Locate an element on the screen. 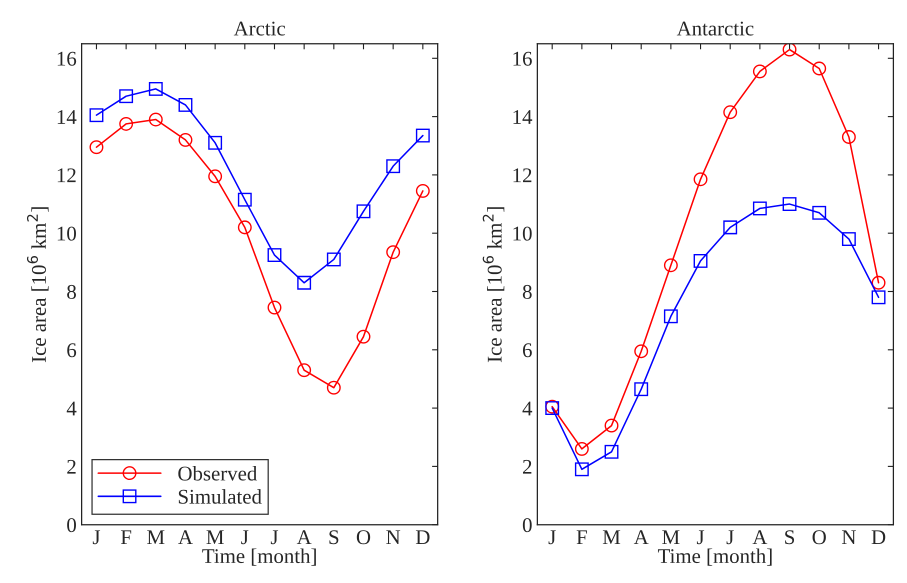  chart-title: Arctic is located at coordinates (260, 29).